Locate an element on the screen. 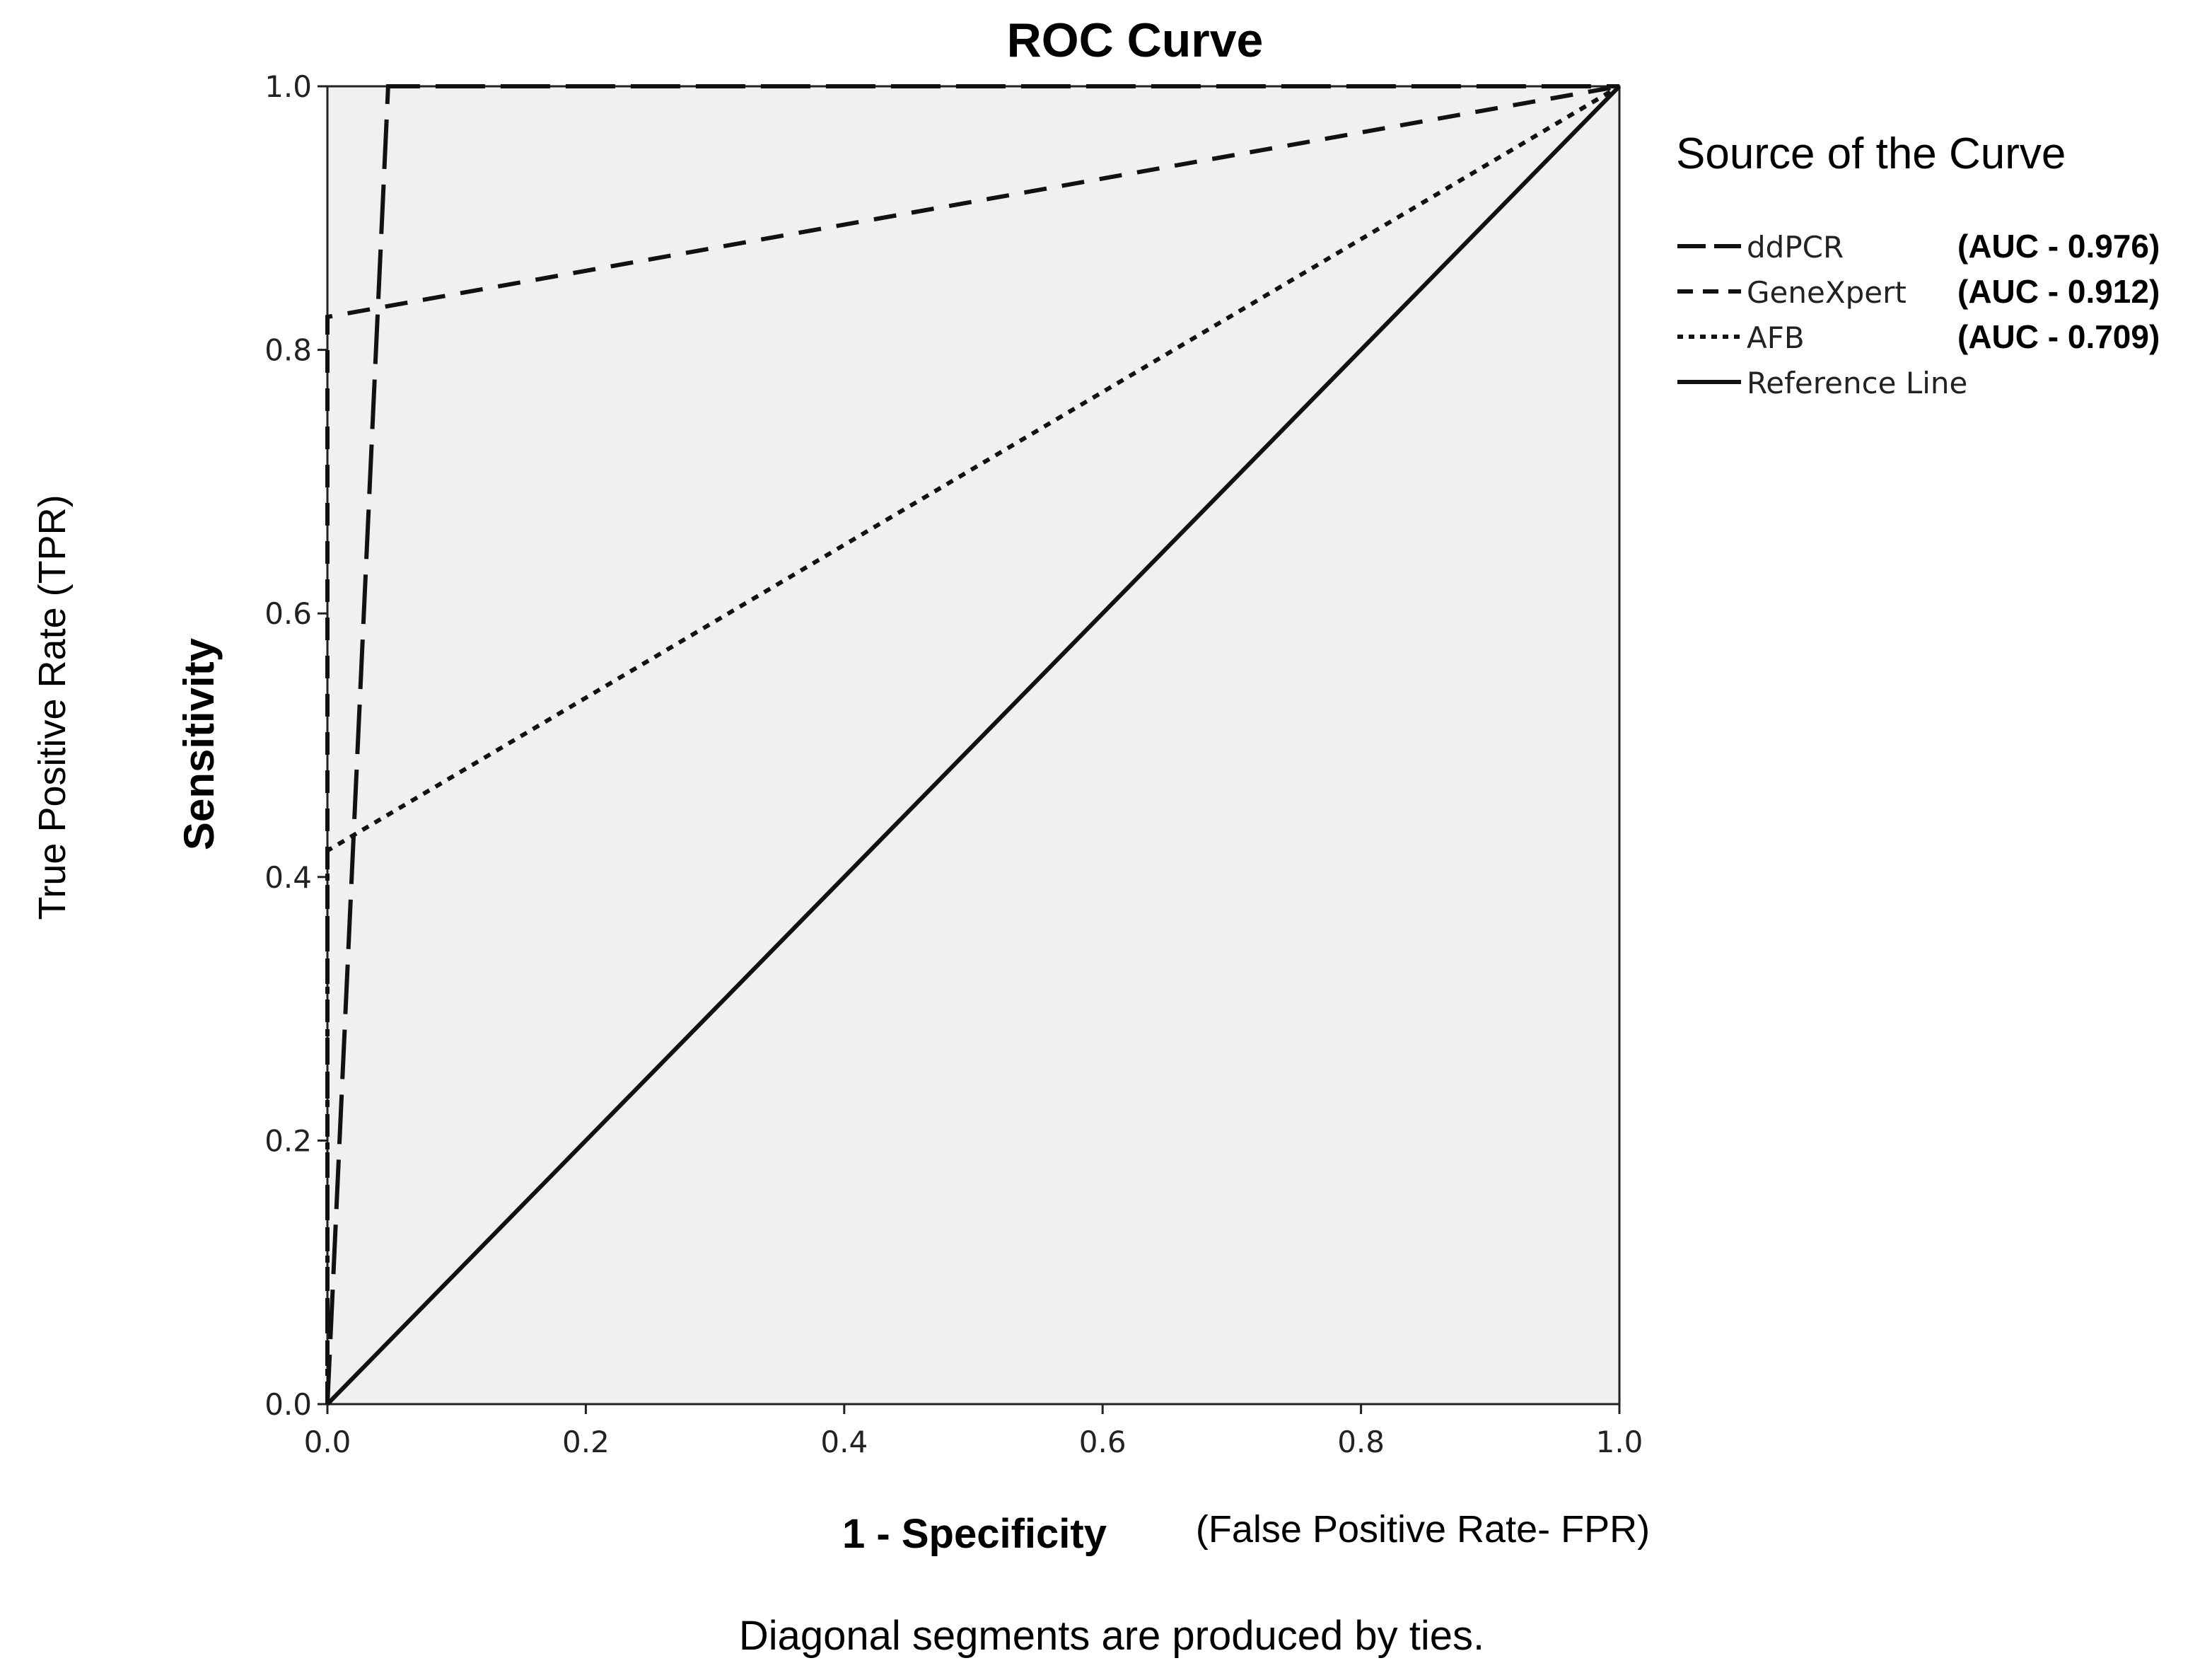 The width and height of the screenshot is (2212, 1680). x-tick-label: 0.6 is located at coordinates (1103, 1442).